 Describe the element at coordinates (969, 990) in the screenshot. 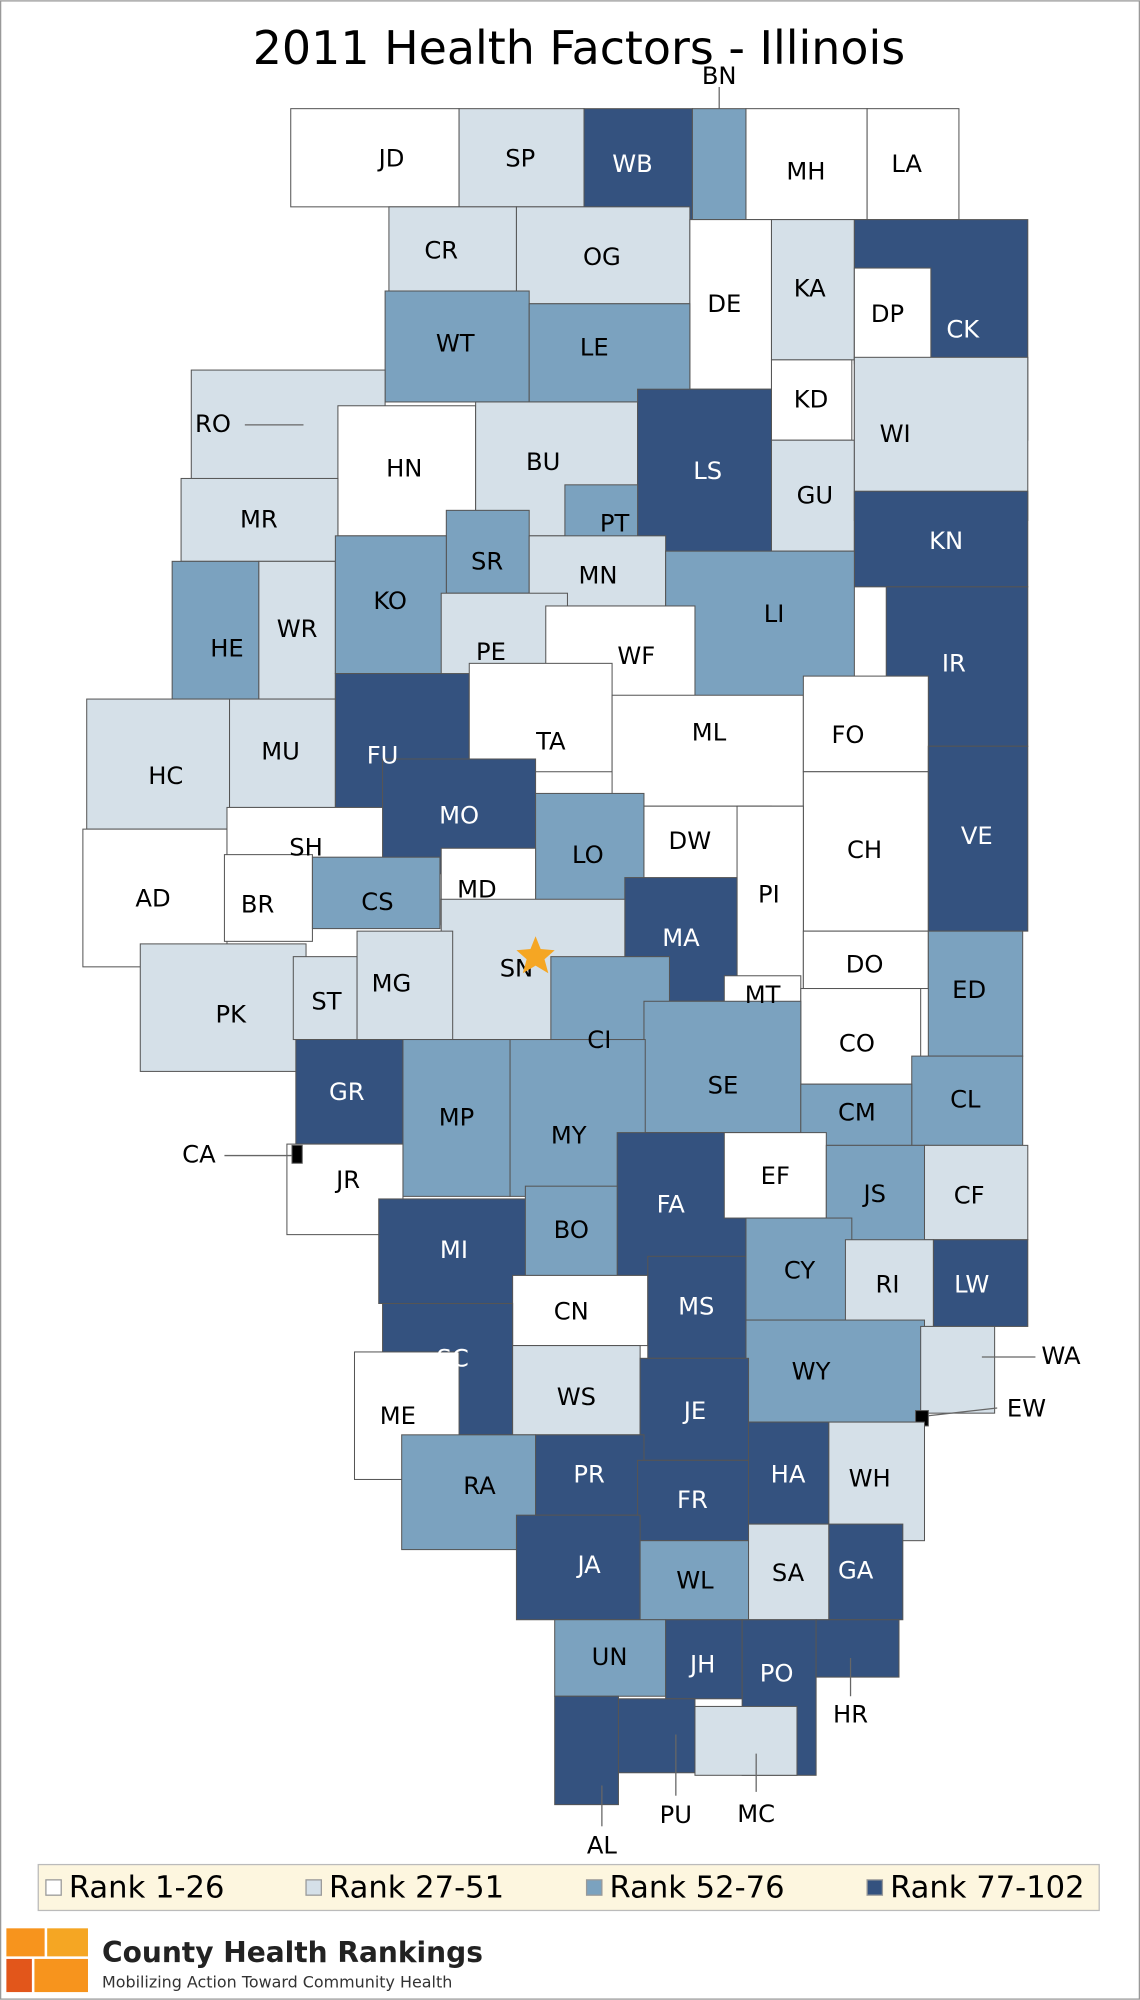

I see `county-label: ED` at that location.